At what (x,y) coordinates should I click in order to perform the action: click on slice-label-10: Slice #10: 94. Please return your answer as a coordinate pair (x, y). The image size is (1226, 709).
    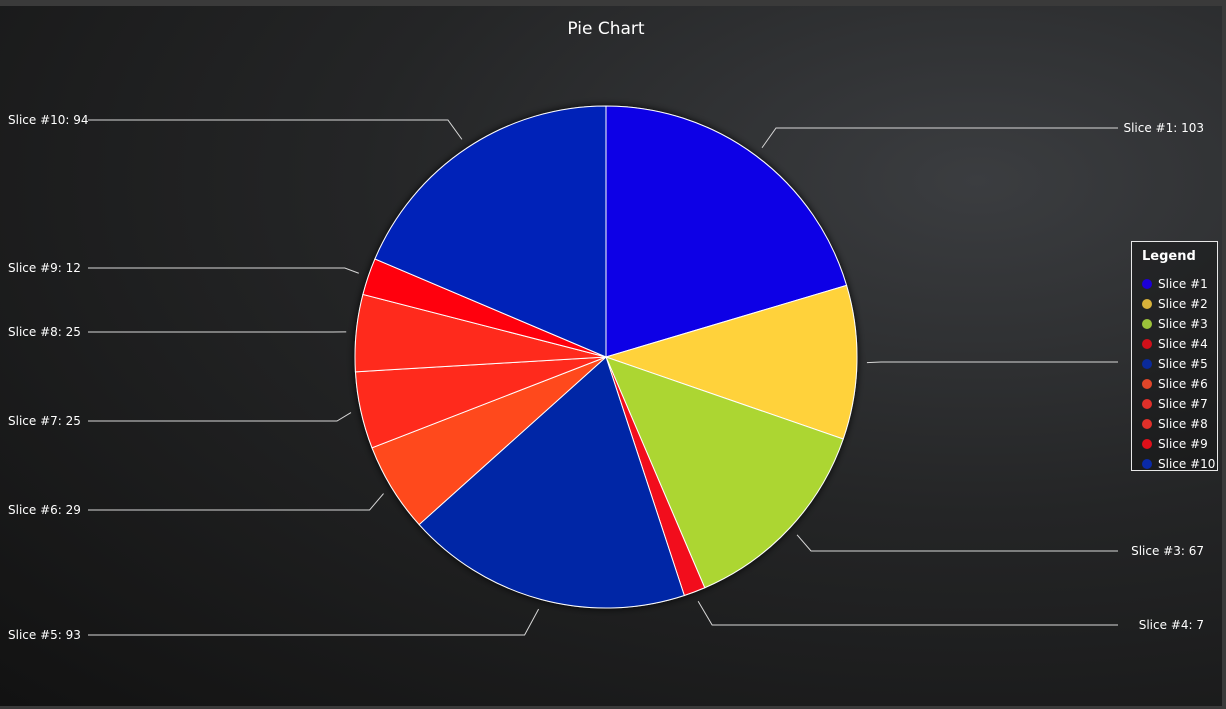
    Looking at the image, I should click on (48, 120).